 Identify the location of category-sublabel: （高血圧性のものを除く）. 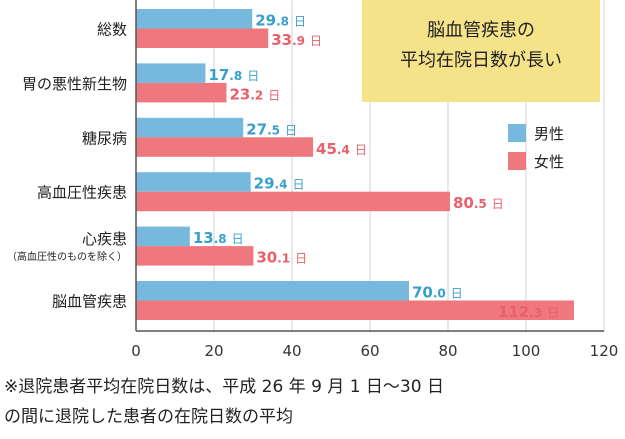
(67, 256).